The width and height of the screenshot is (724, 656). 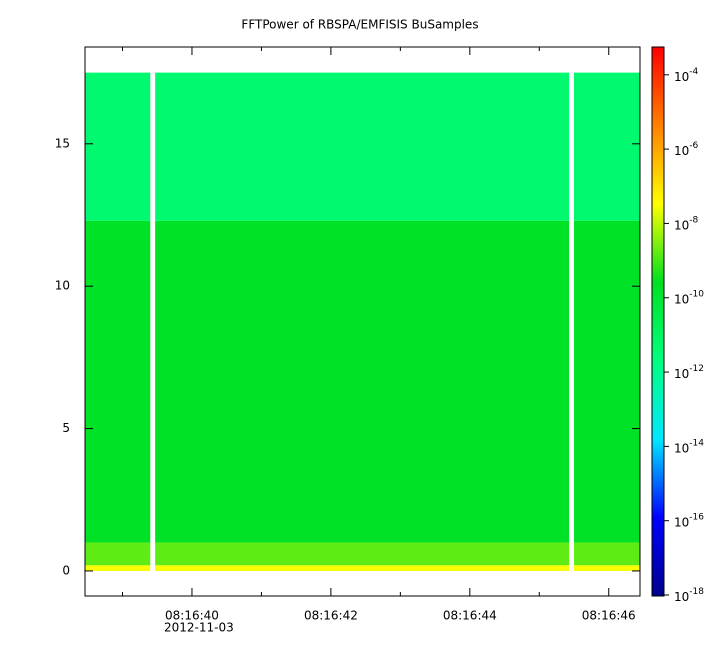 I want to click on chart-title: FFTPower of RBSPA/EMFISIS BuSamples, so click(x=359, y=25).